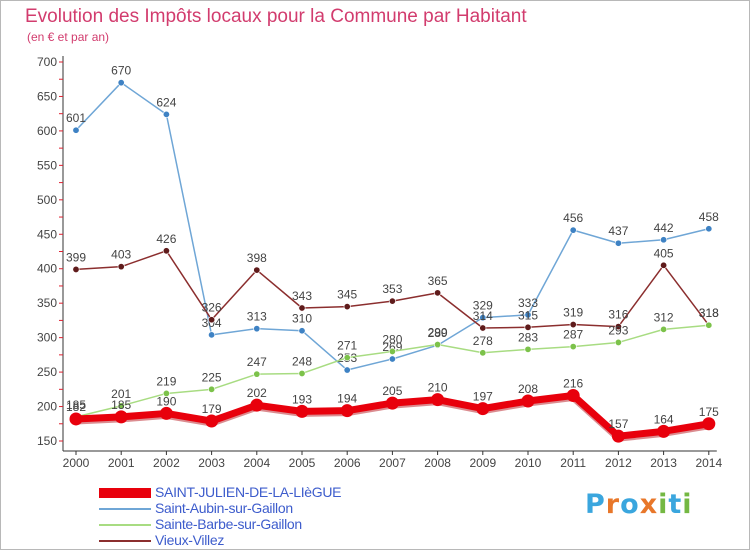 The width and height of the screenshot is (750, 550). What do you see at coordinates (482, 463) in the screenshot?
I see `x-tick-label: 2009` at bounding box center [482, 463].